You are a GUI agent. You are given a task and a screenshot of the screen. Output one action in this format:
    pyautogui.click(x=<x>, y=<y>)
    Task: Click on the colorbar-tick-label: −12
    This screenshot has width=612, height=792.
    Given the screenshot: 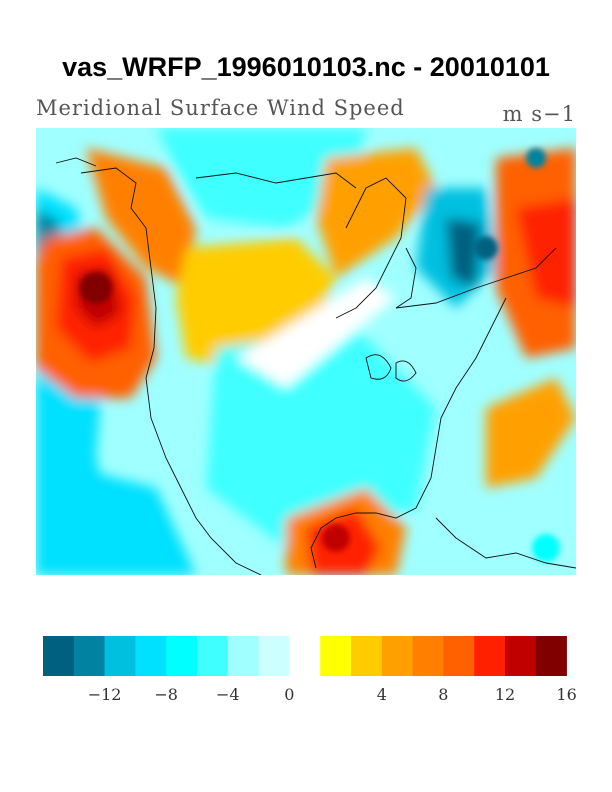 What is the action you would take?
    pyautogui.click(x=105, y=694)
    